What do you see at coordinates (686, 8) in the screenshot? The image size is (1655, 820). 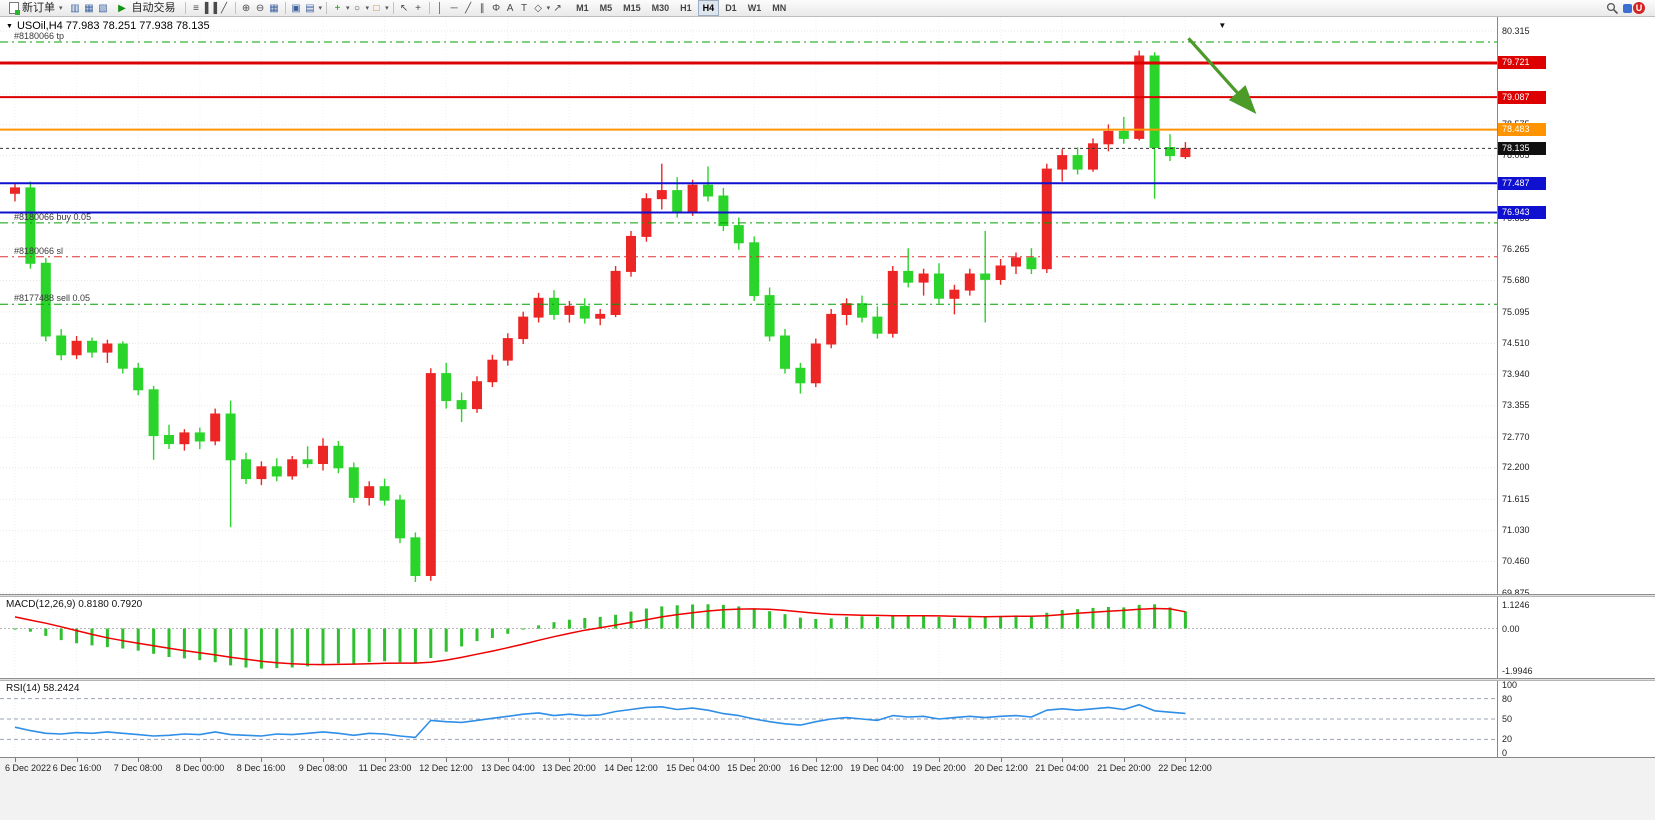 I see `timeframe-h1: H1` at bounding box center [686, 8].